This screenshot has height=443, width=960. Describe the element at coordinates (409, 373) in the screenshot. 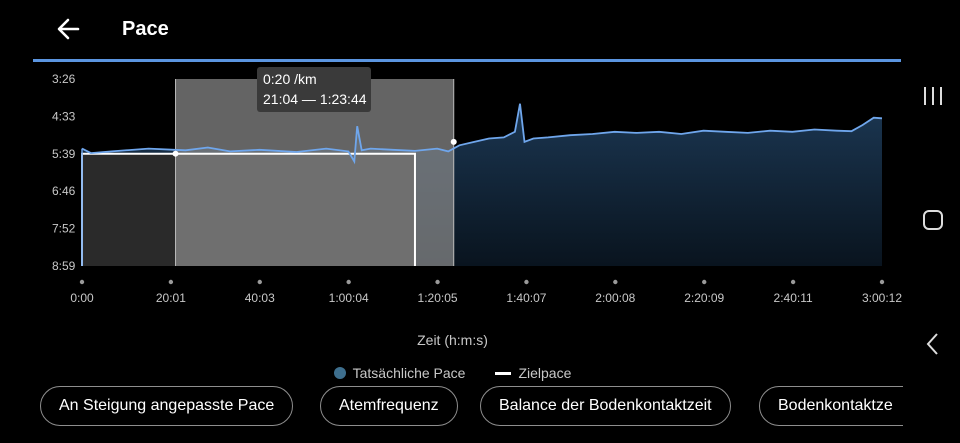

I see `legend-label-actual: Tatsächliche Pace` at that location.